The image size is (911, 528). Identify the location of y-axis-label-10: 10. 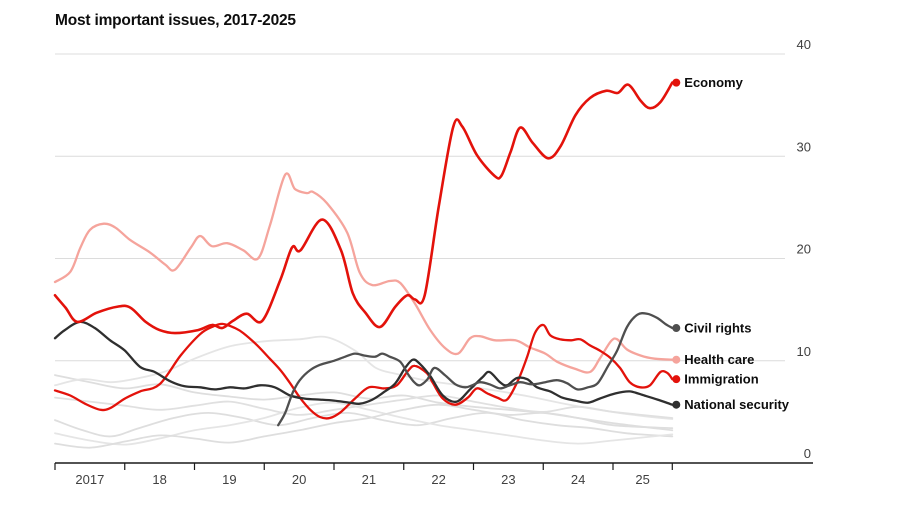
(804, 351).